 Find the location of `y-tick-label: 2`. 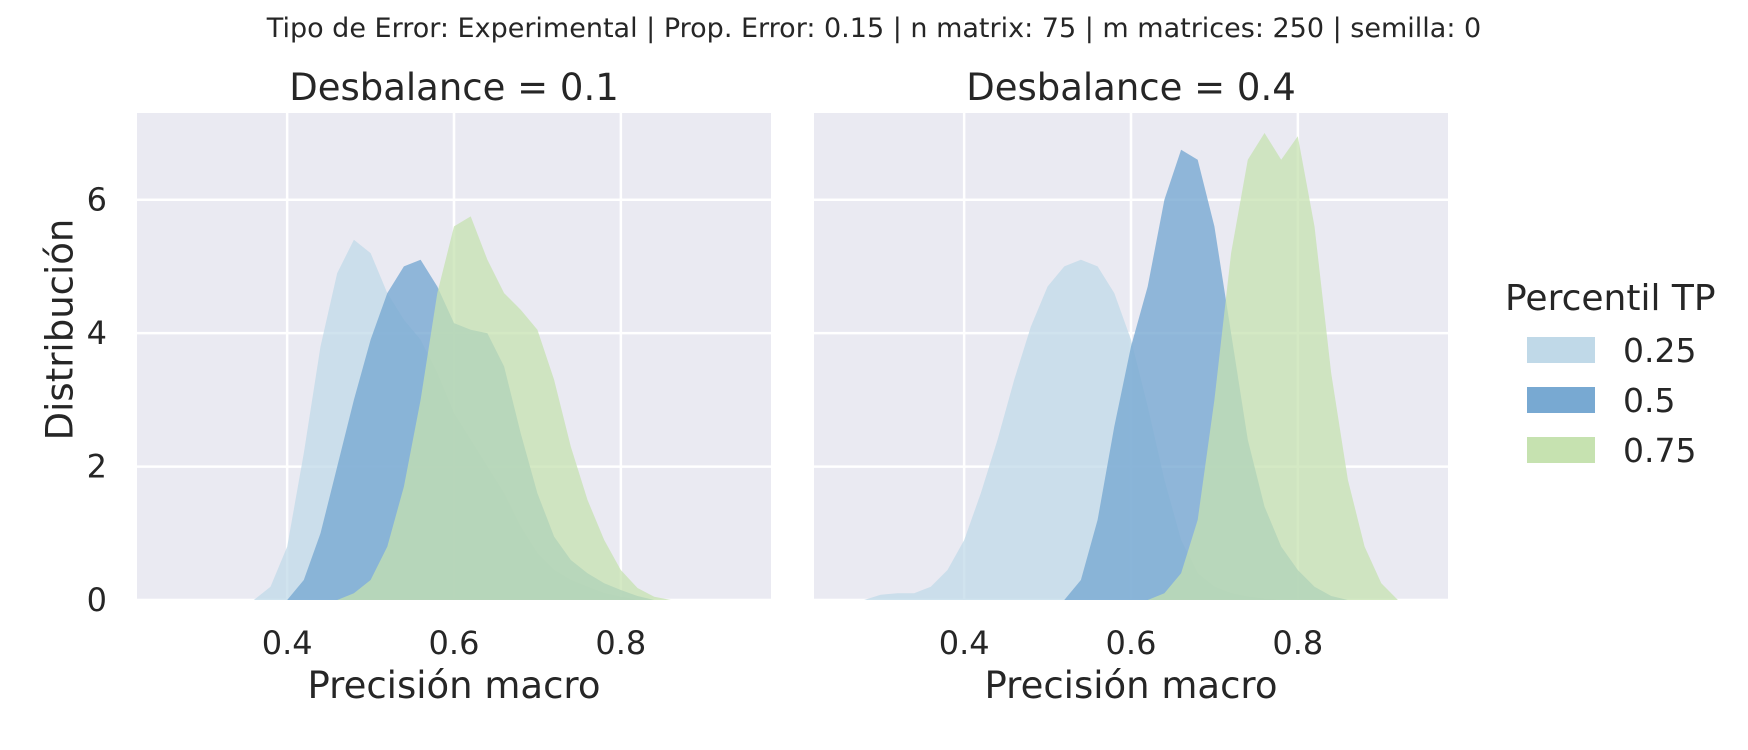

y-tick-label: 2 is located at coordinates (97, 467).